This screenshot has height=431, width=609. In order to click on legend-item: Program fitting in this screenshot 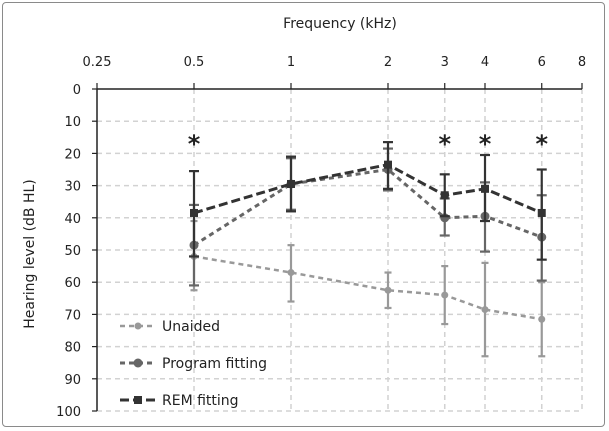, I will do `click(193, 364)`.